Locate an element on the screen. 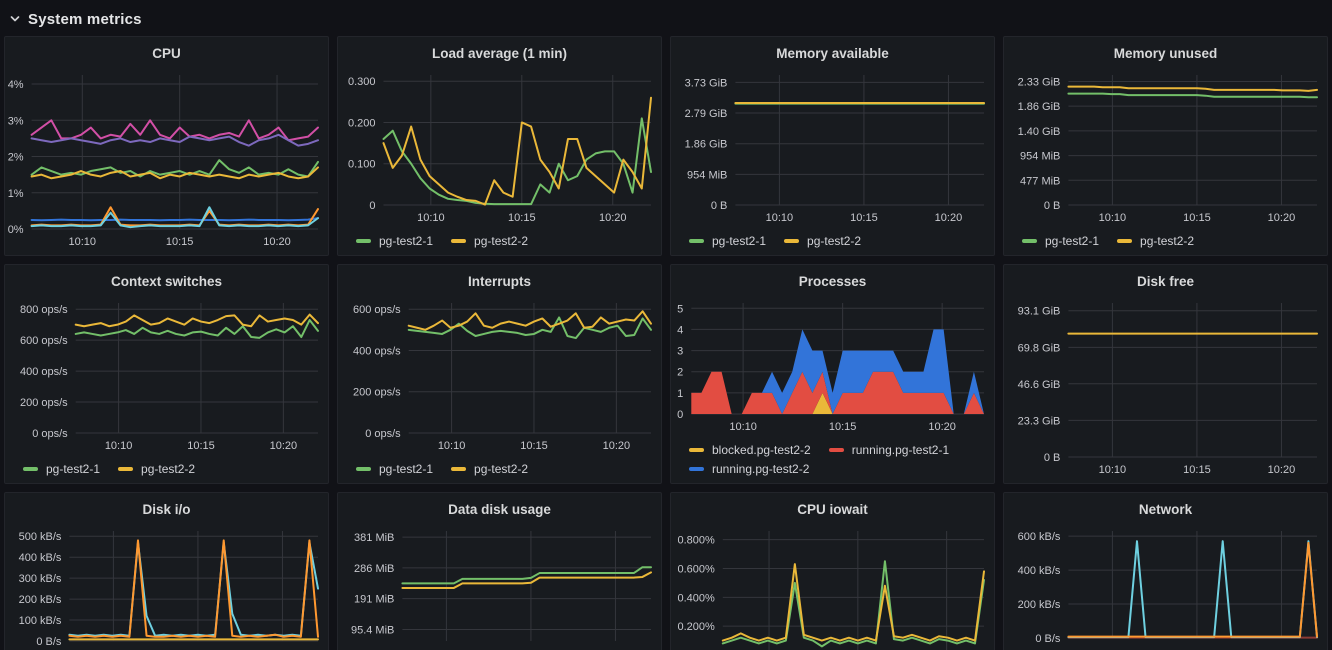  svg-text: 0.600% is located at coordinates (696, 569).